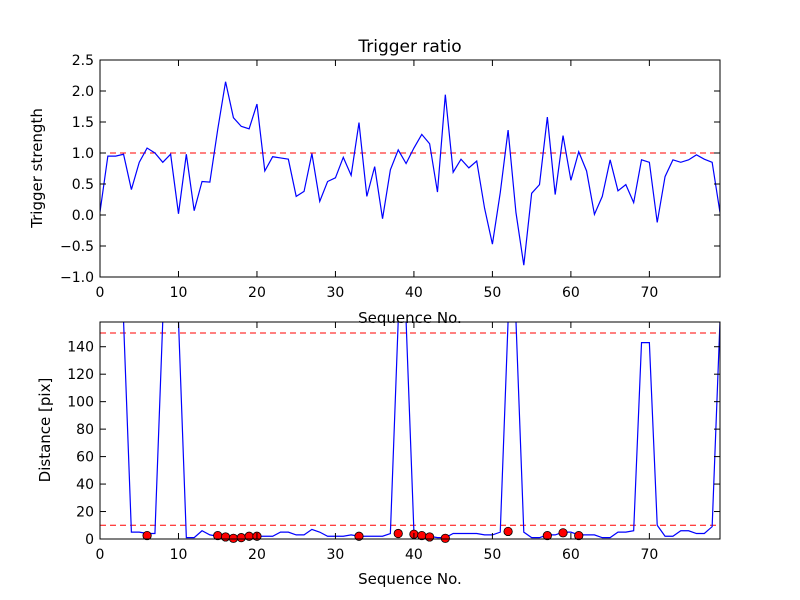  Describe the element at coordinates (80, 403) in the screenshot. I see `y-tick-label: 100` at that location.